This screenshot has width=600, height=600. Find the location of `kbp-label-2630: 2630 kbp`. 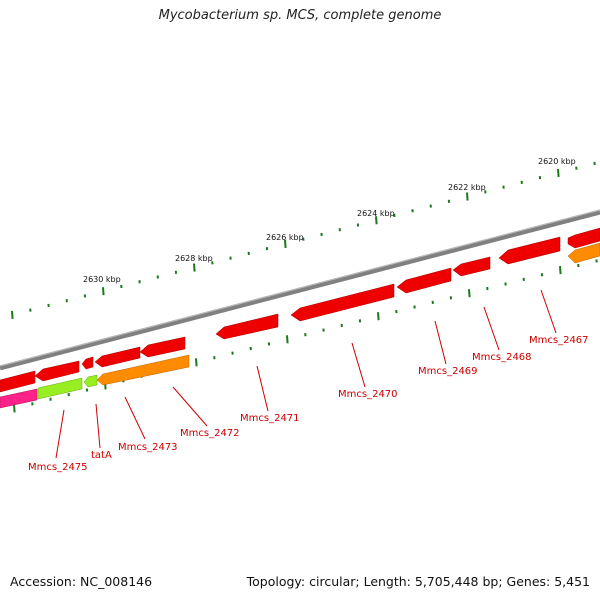

kbp-label-2630: 2630 kbp is located at coordinates (102, 279).